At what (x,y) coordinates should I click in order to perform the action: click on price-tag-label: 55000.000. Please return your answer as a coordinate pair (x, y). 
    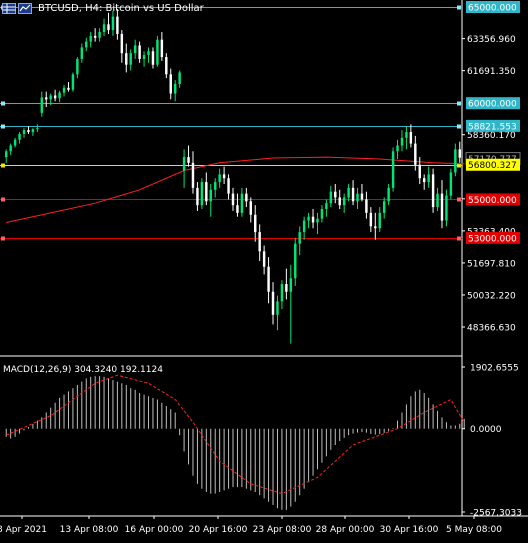
    Looking at the image, I should click on (492, 201).